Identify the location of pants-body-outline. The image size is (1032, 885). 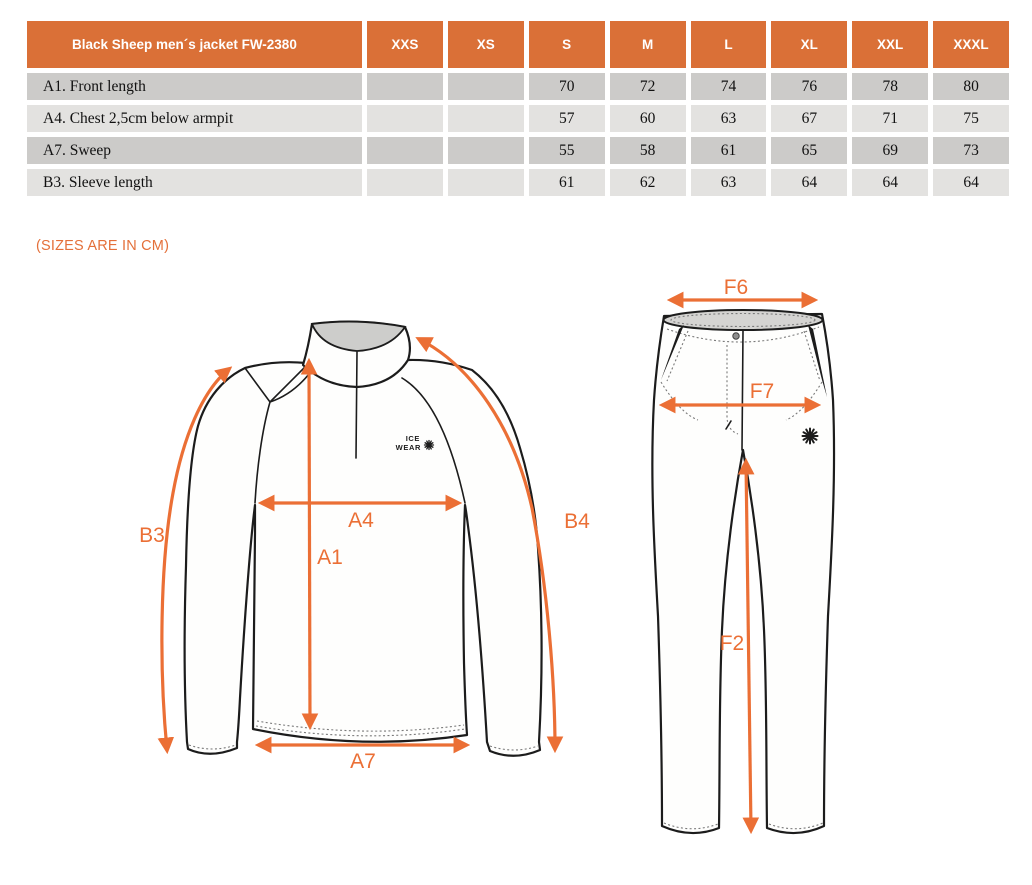
(743, 573).